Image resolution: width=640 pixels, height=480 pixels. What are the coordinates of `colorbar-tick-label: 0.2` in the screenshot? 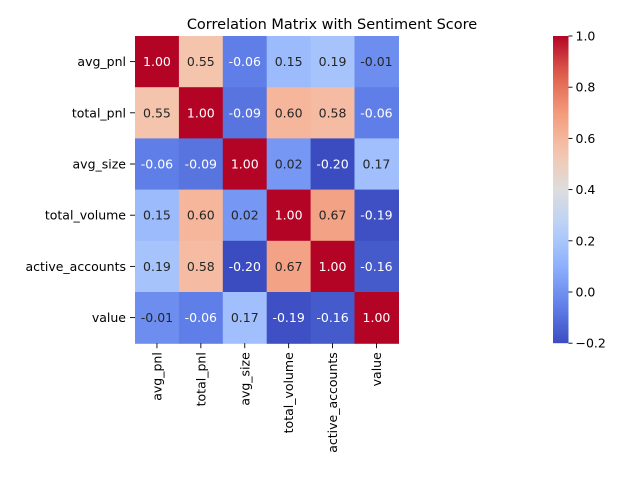 It's located at (586, 240).